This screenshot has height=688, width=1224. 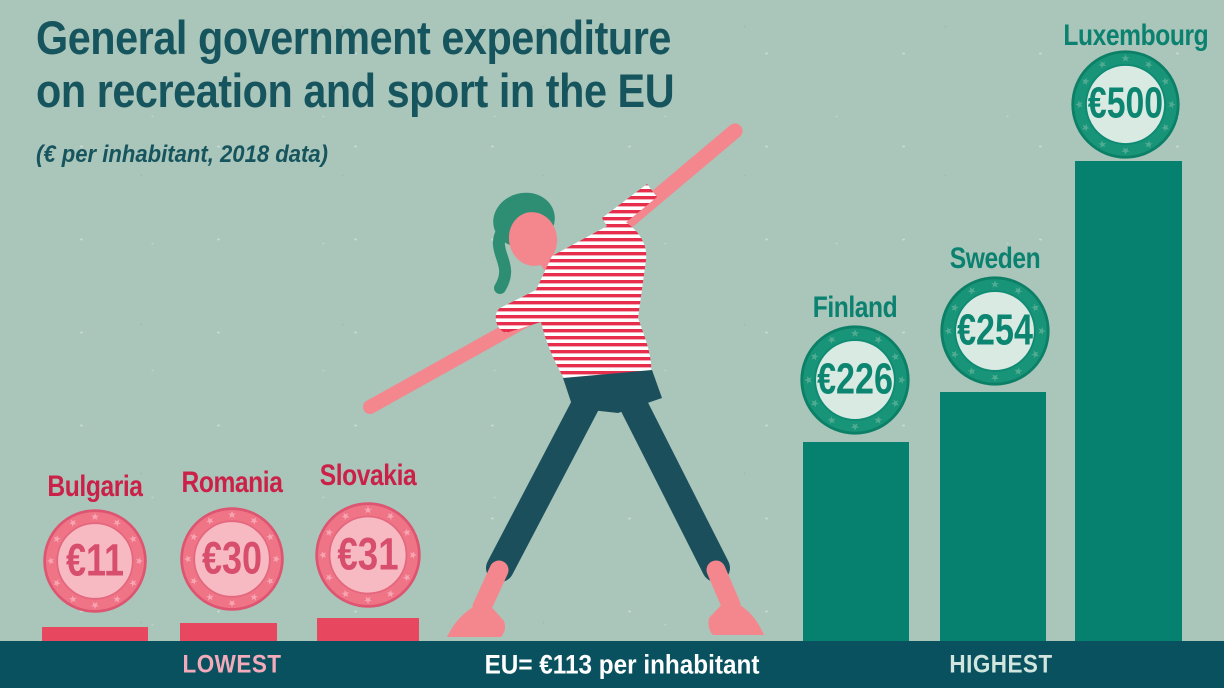 I want to click on coin-romania: €30, so click(x=232, y=559).